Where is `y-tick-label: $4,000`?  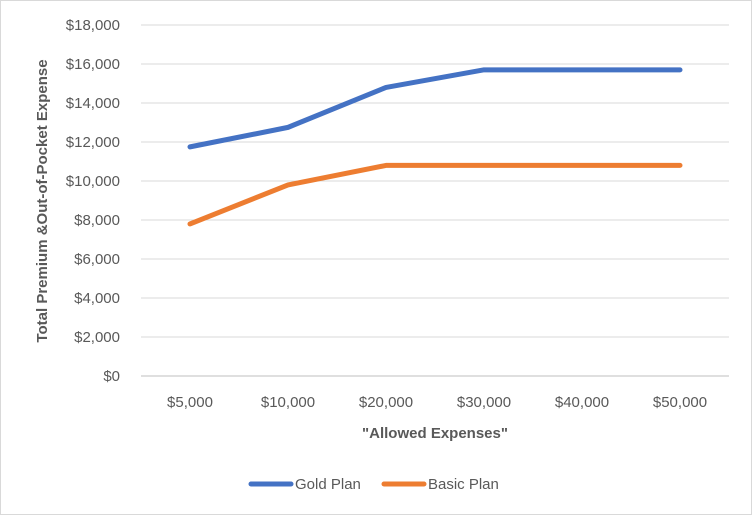 y-tick-label: $4,000 is located at coordinates (97, 298).